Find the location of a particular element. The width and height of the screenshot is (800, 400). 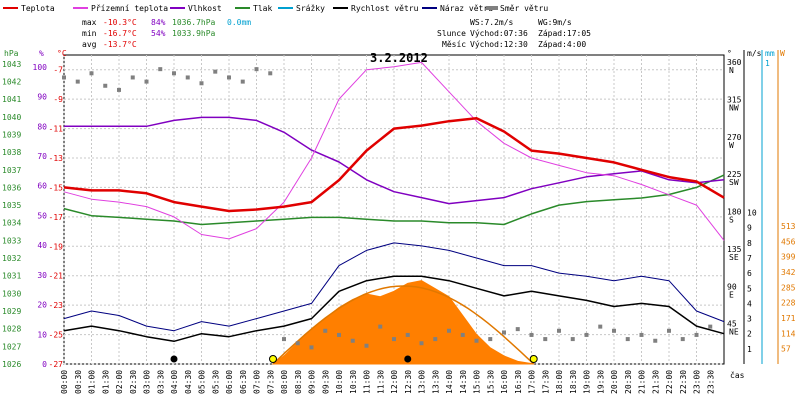

temp-tick-m25: -25 is located at coordinates (56, 335).